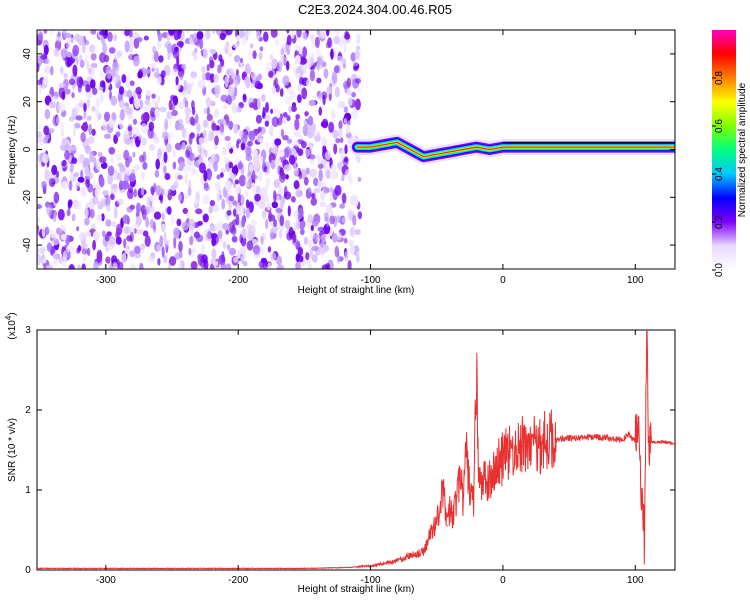  What do you see at coordinates (635, 280) in the screenshot?
I see `spectrogram-x-tick-label: 100` at bounding box center [635, 280].